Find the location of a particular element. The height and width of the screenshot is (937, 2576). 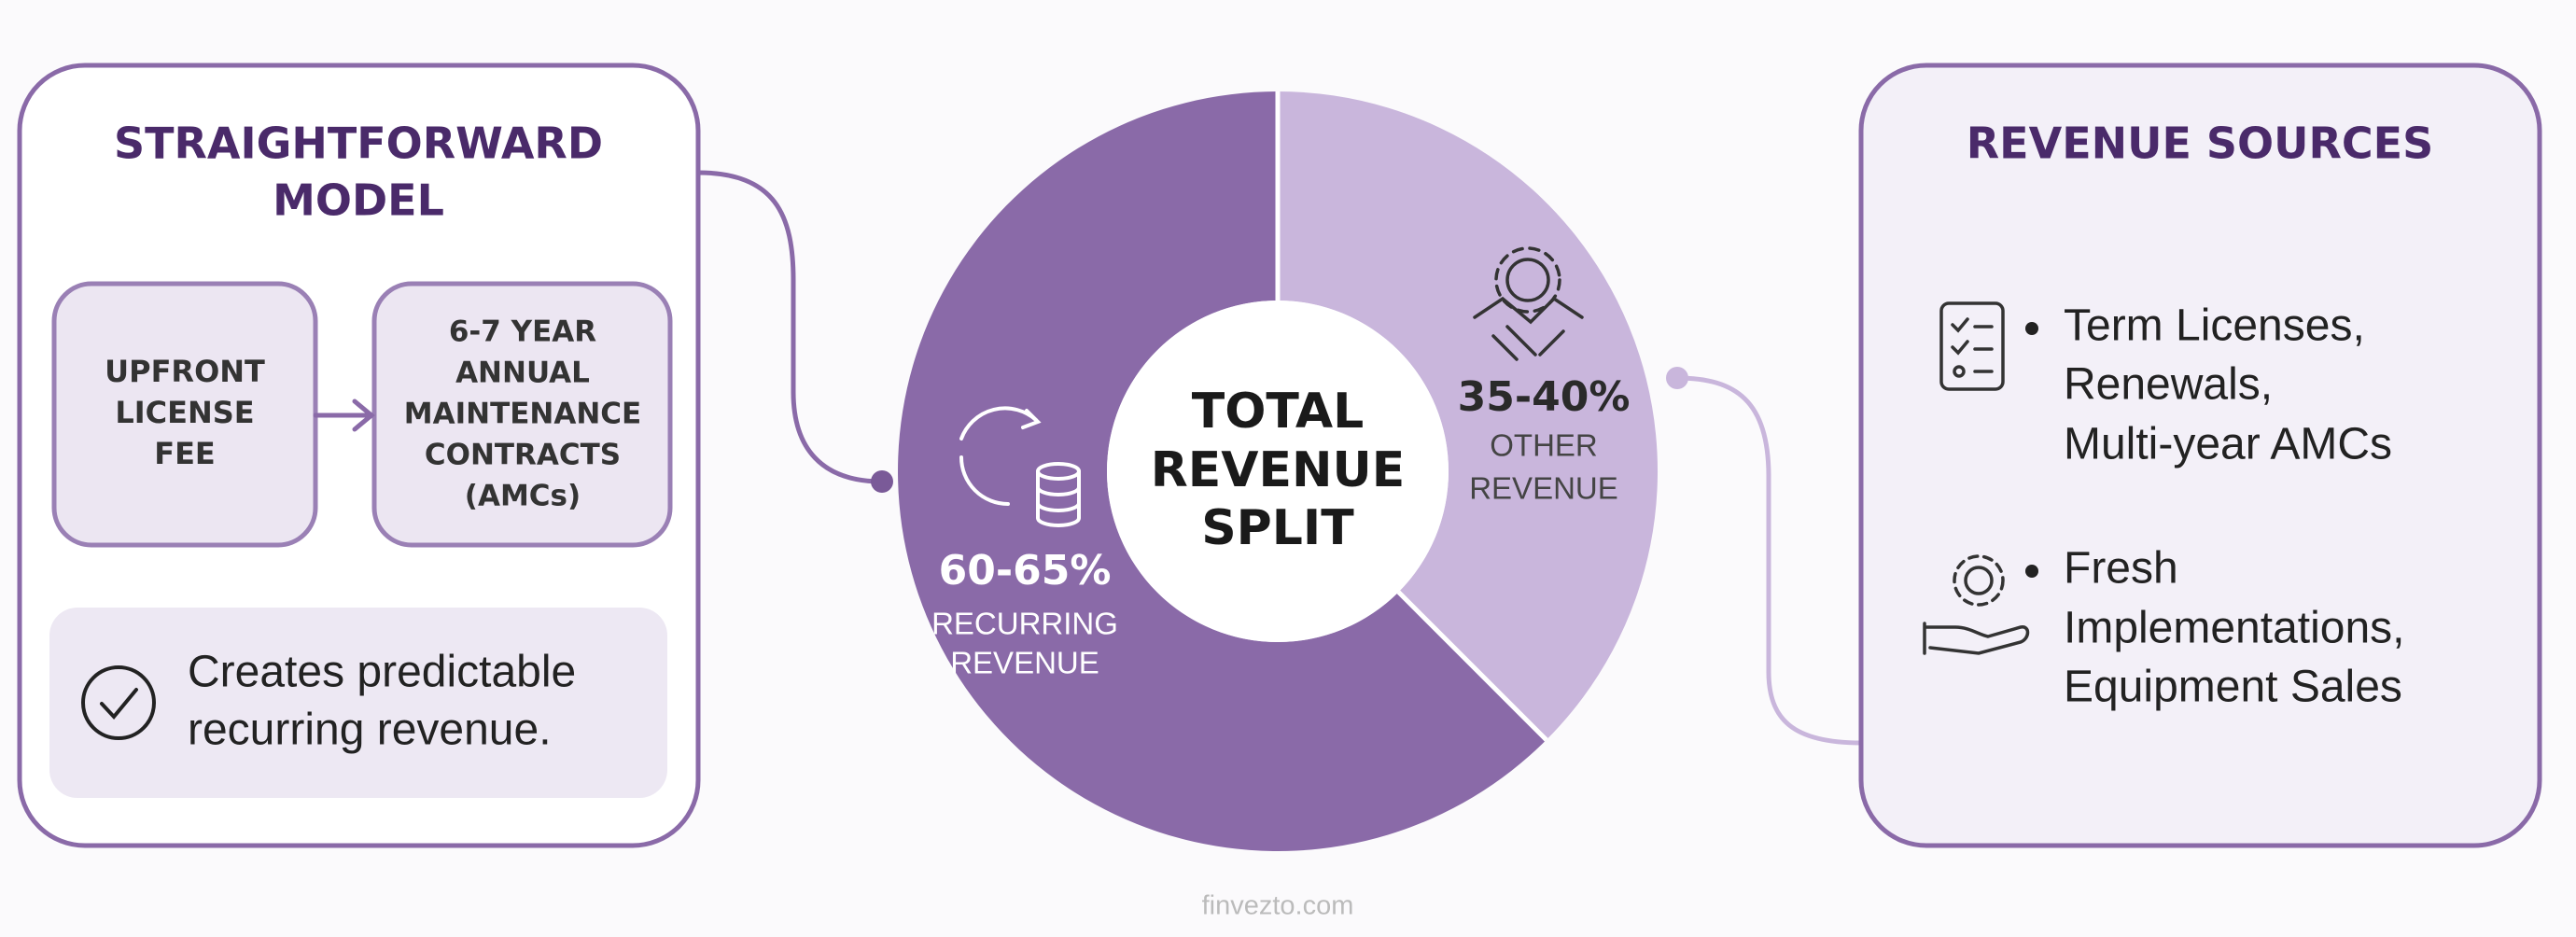

footer: finvezto.com is located at coordinates (1278, 906).